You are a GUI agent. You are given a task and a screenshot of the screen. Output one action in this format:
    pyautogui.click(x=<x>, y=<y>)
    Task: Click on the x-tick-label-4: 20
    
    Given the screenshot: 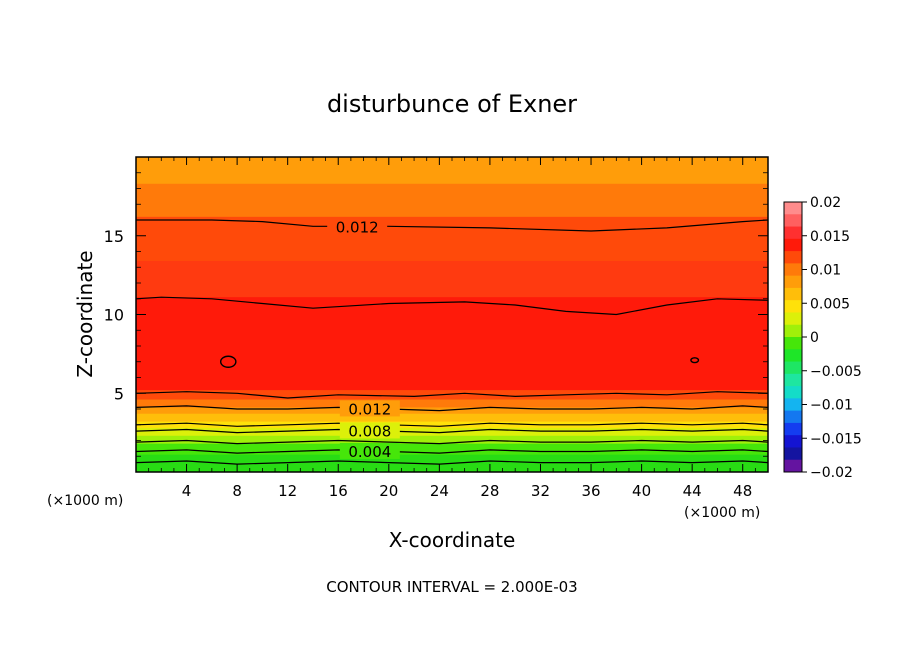 What is the action you would take?
    pyautogui.click(x=388, y=491)
    